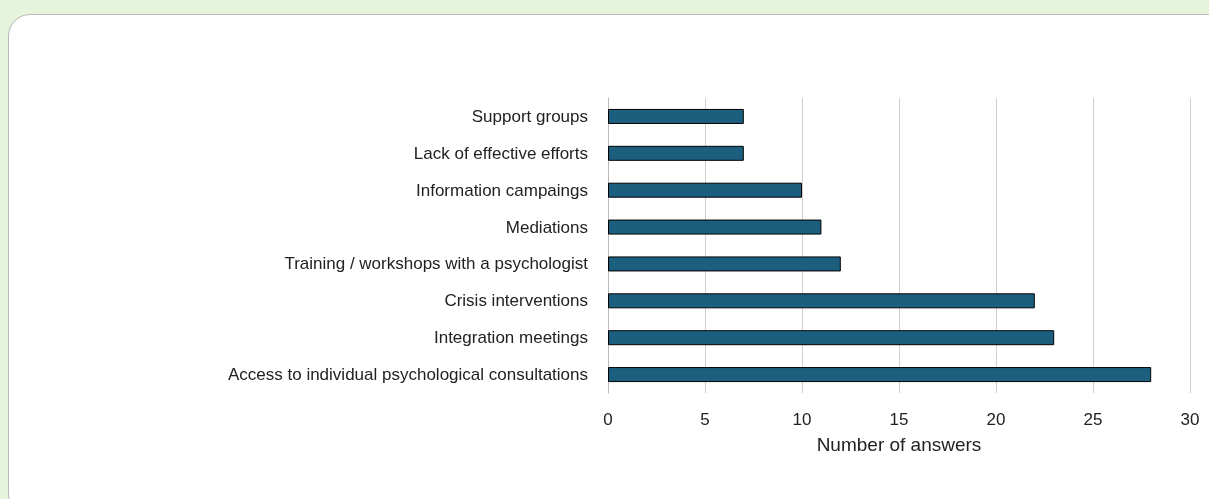 This screenshot has width=1209, height=499. I want to click on y-tick-label: Lack of effective efforts, so click(500, 153).